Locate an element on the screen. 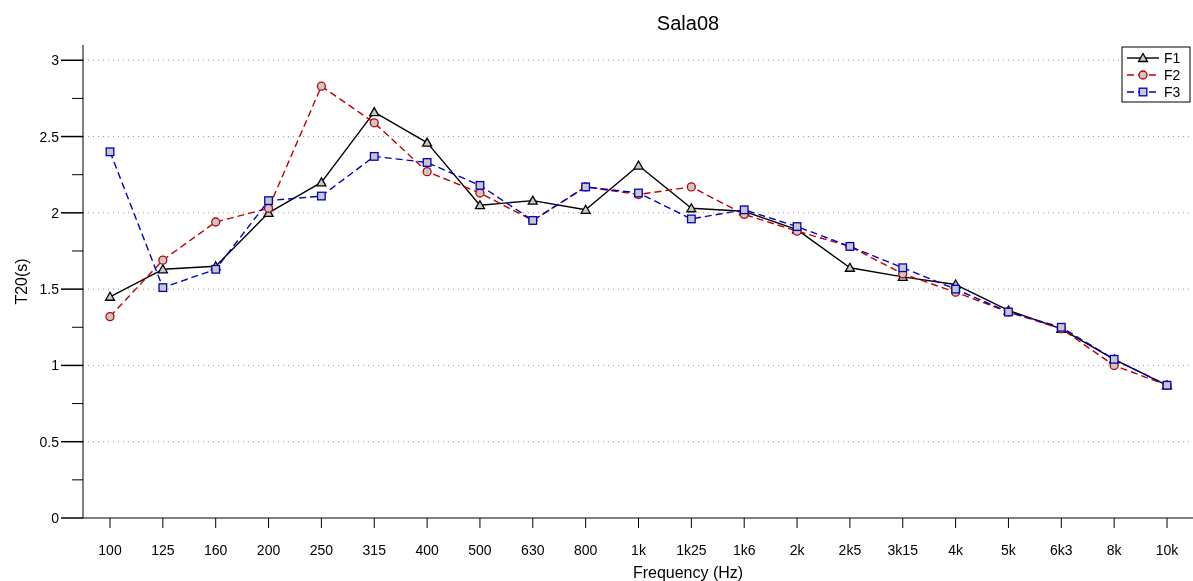 Image resolution: width=1193 pixels, height=581 pixels. x-tick-label: 4k is located at coordinates (956, 550).